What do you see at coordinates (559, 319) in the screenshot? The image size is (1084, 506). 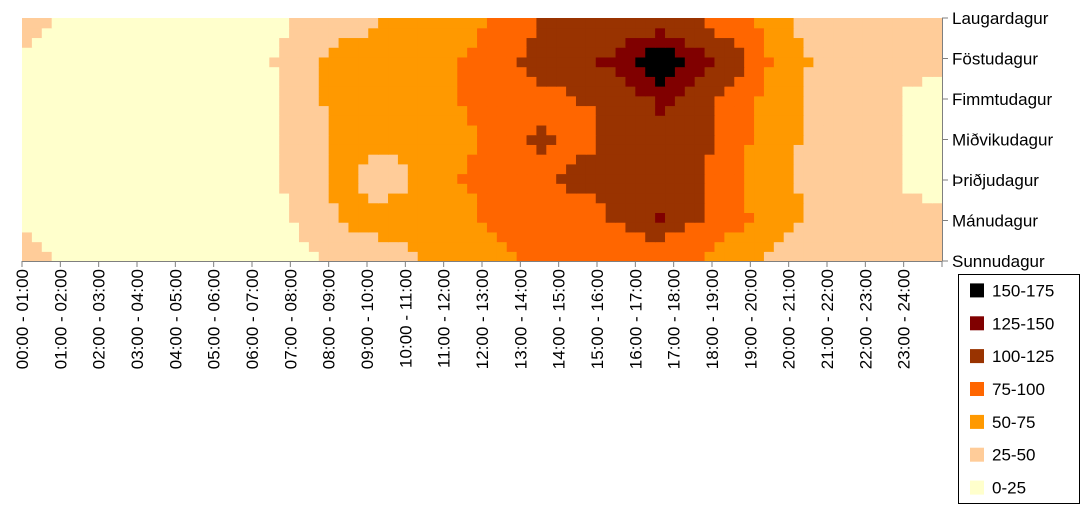 I see `x-tick-label: 14:00 - 15:00` at bounding box center [559, 319].